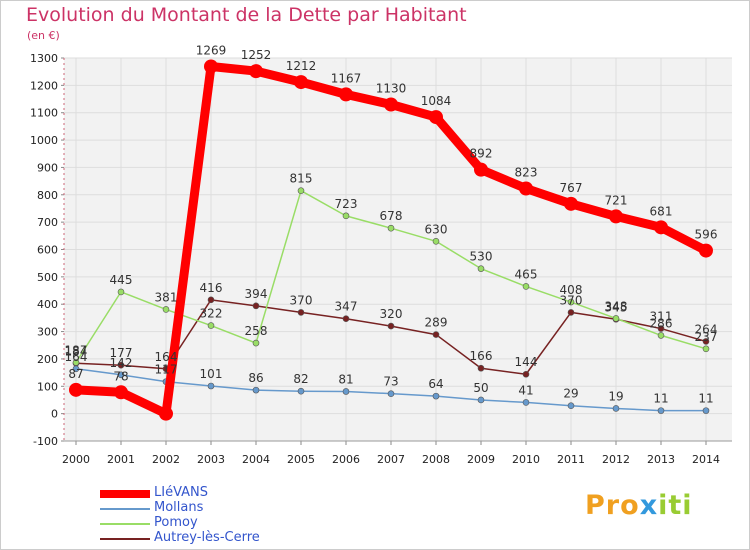  I want to click on data-label: 64, so click(435, 384).